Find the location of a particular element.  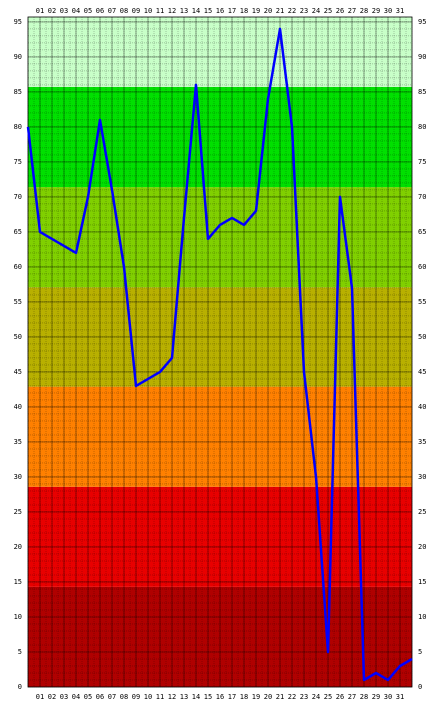

x-tick-label: 16 is located at coordinates (220, 11).